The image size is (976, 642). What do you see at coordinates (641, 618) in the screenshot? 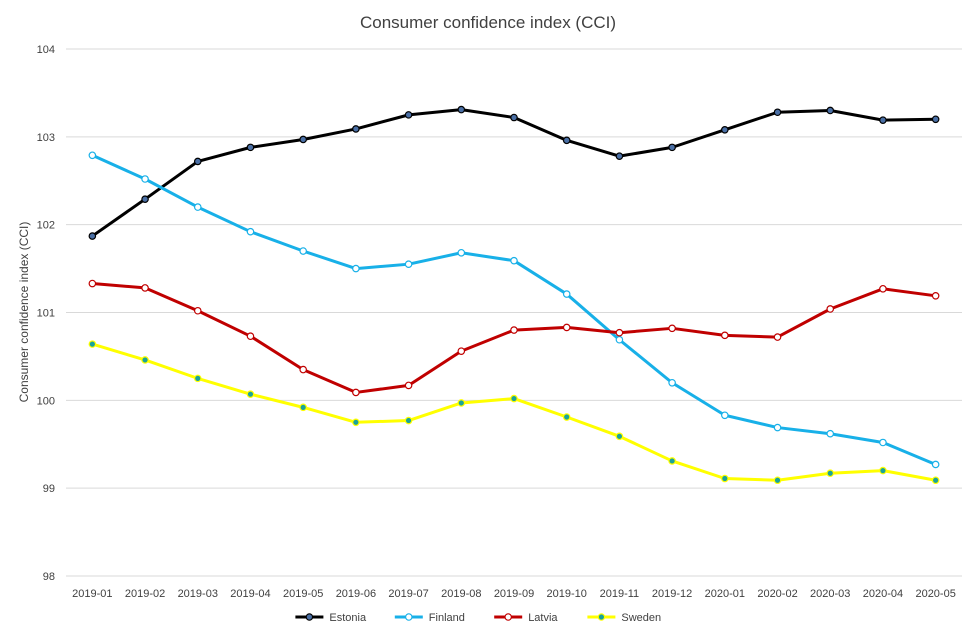
I see `legend-label-sweden: Sweden` at bounding box center [641, 618].